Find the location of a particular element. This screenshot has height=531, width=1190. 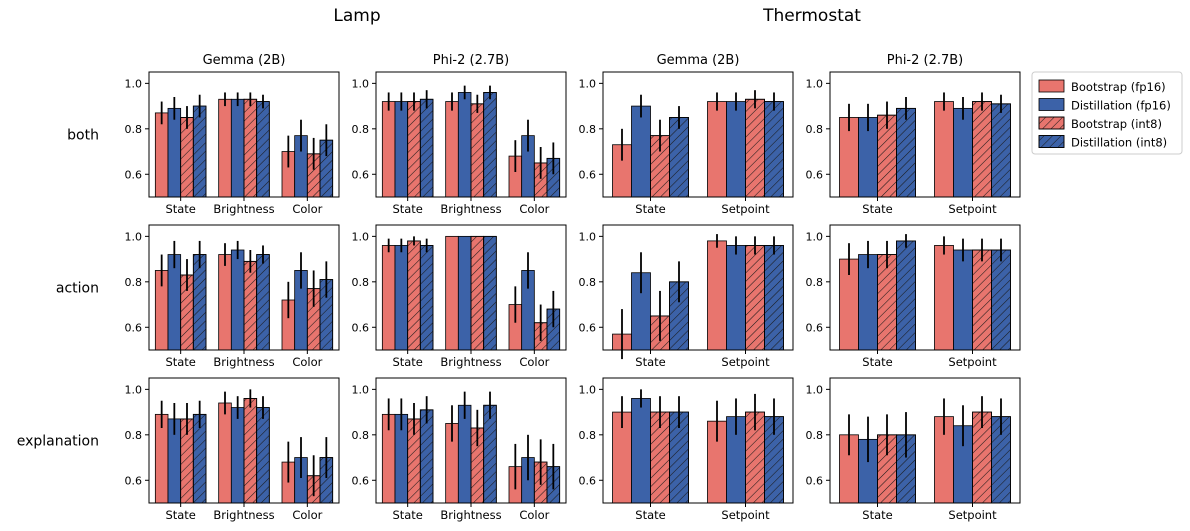

legend-label: Bootstrap (int8) is located at coordinates (1116, 124).